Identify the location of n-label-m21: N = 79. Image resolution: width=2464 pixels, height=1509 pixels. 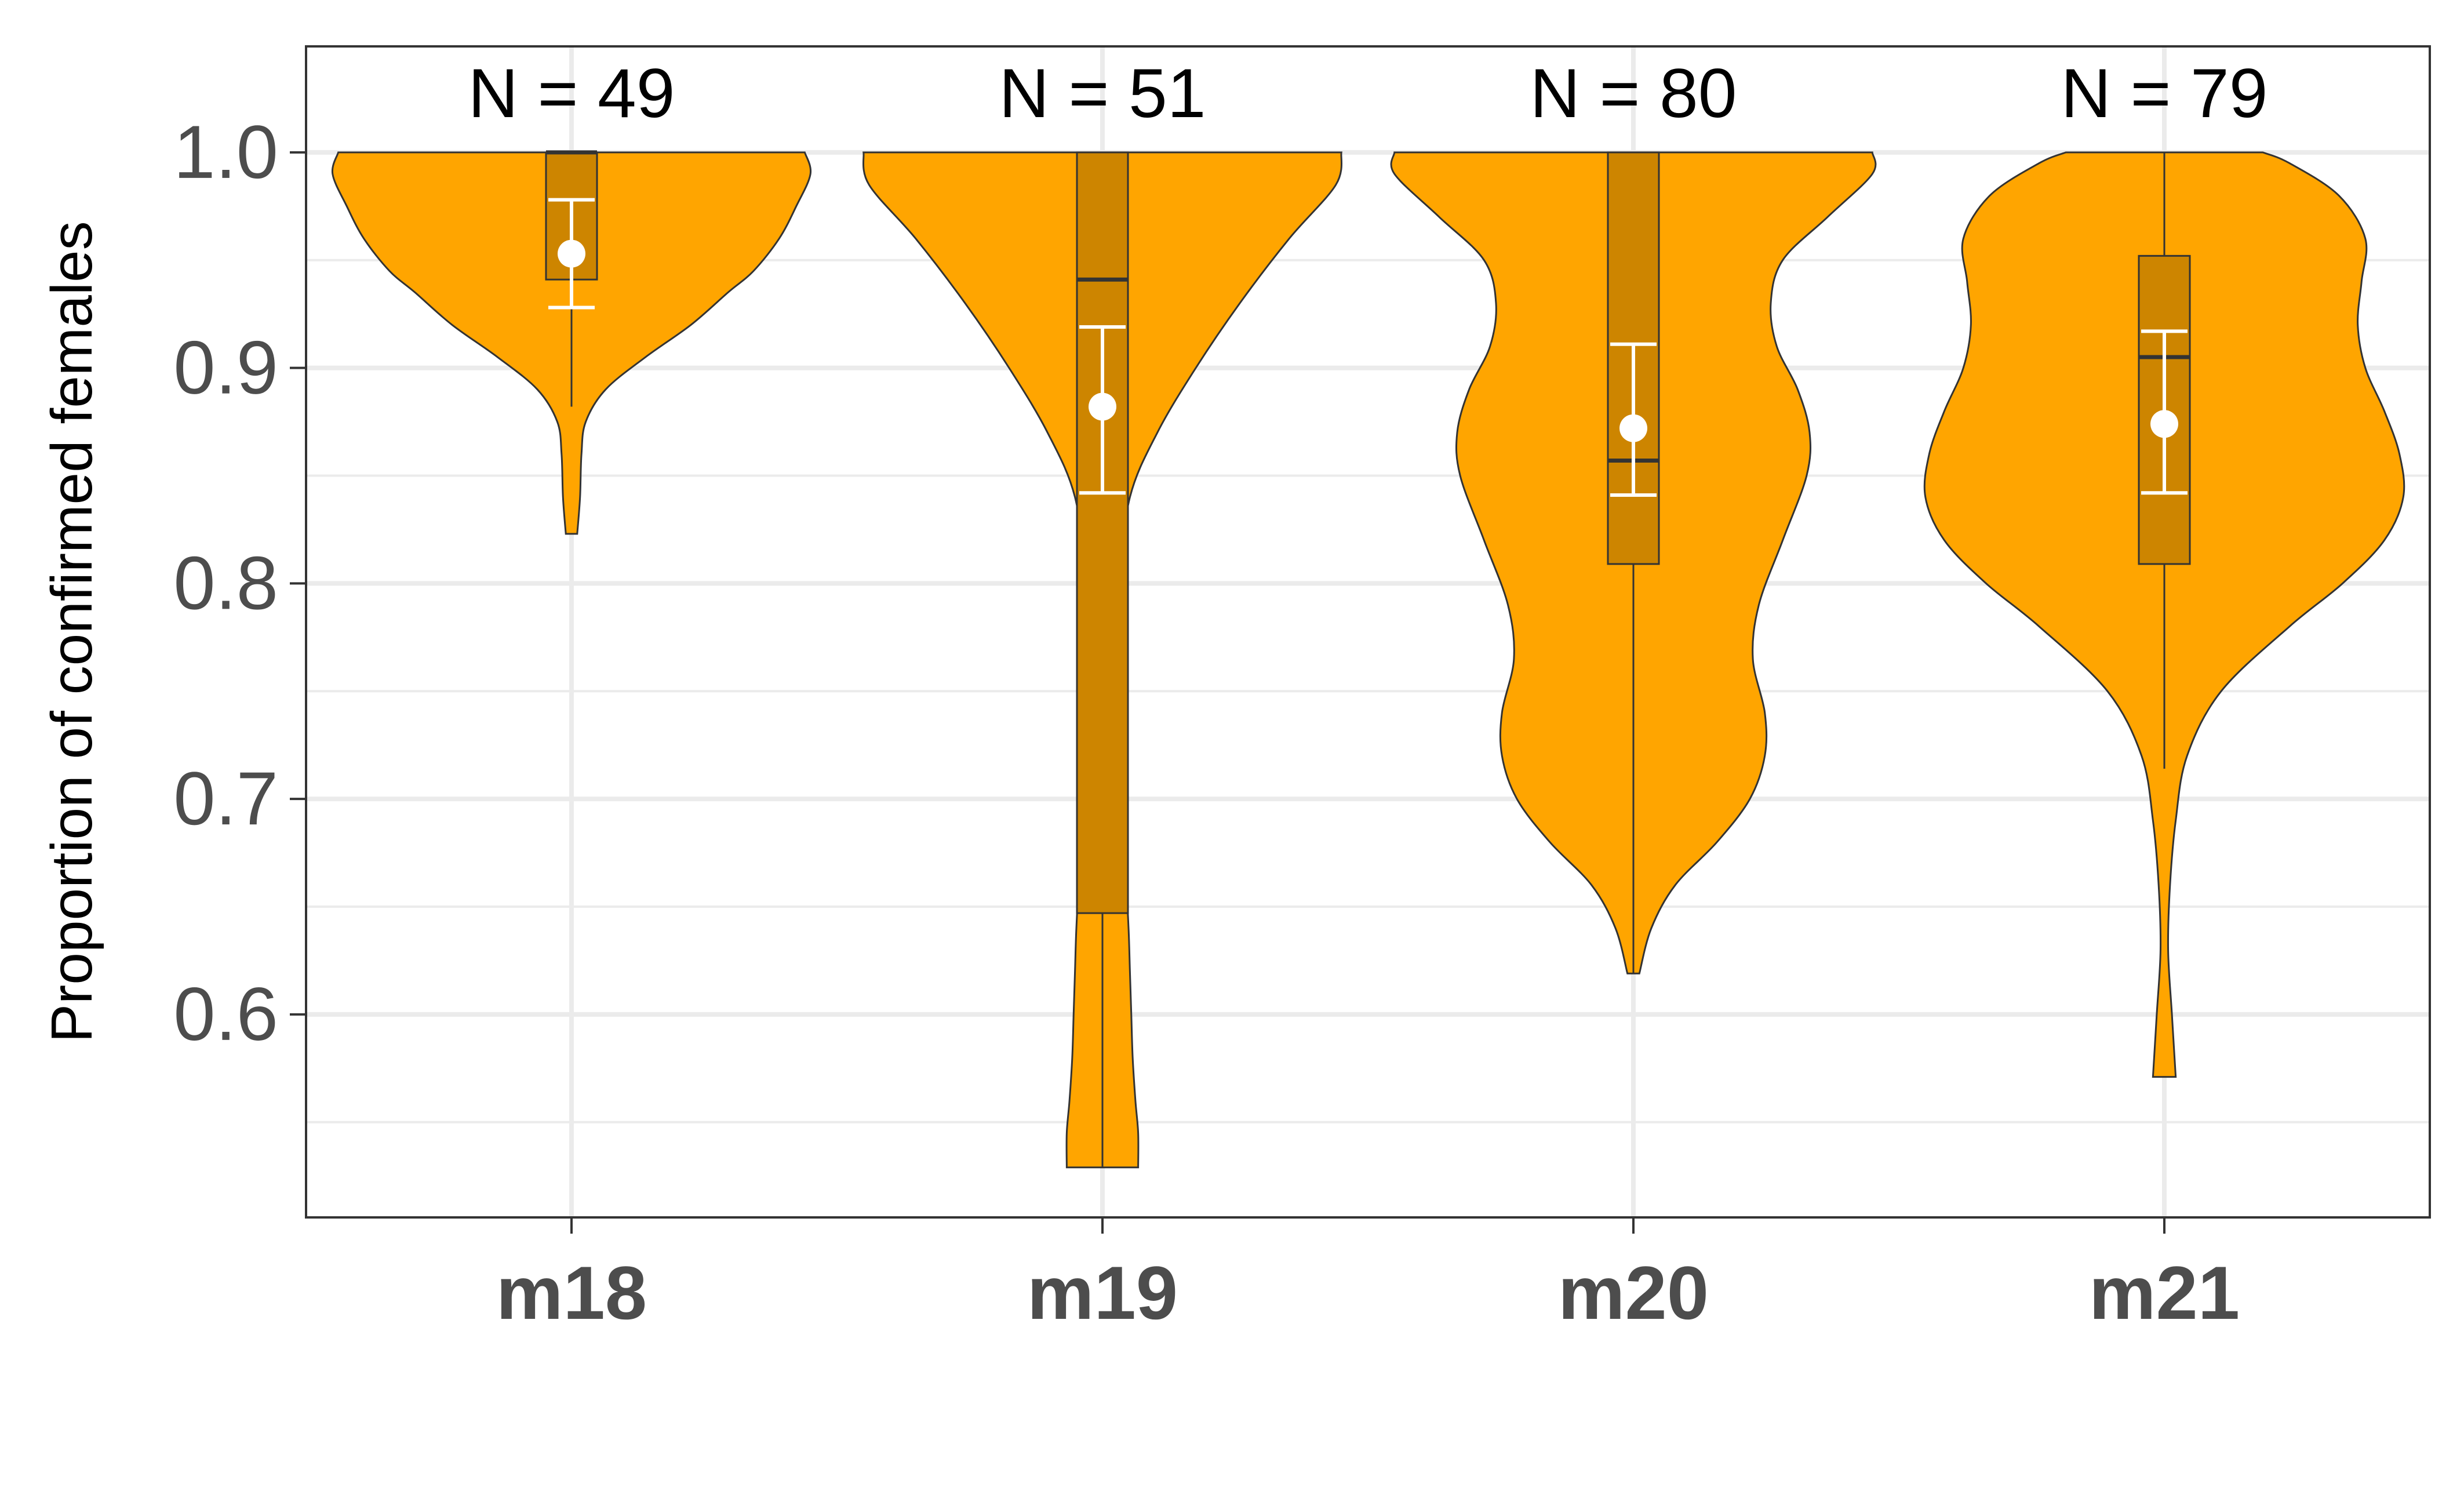
(2164, 93).